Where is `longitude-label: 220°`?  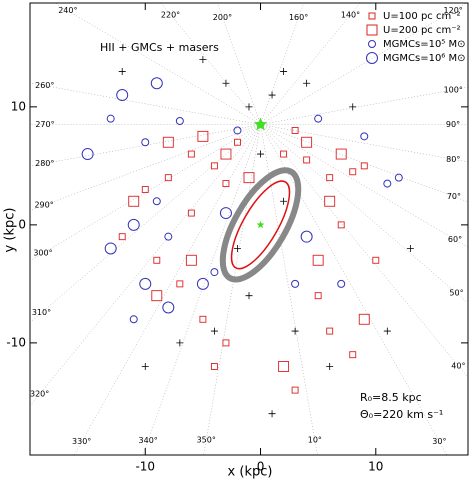 longitude-label: 220° is located at coordinates (170, 14).